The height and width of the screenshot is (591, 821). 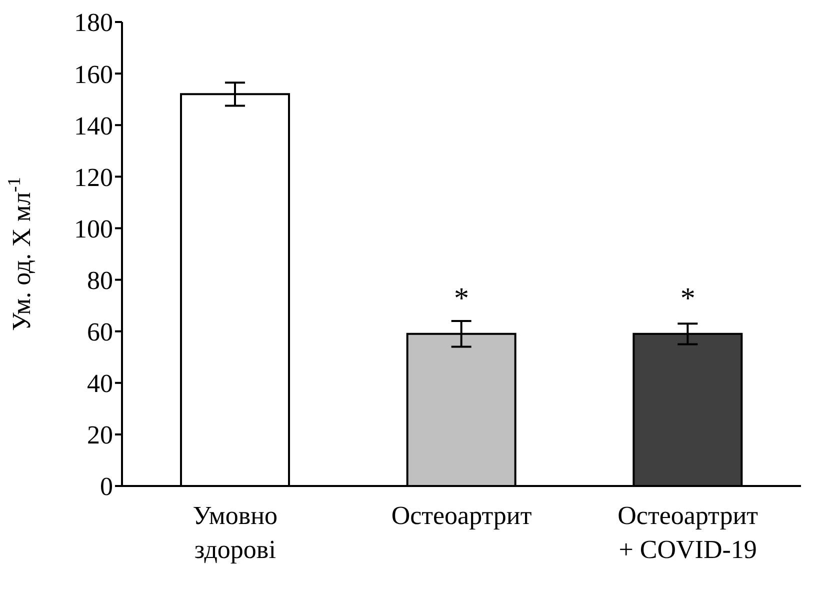 I want to click on y-tick-label: 0, so click(x=106, y=487).